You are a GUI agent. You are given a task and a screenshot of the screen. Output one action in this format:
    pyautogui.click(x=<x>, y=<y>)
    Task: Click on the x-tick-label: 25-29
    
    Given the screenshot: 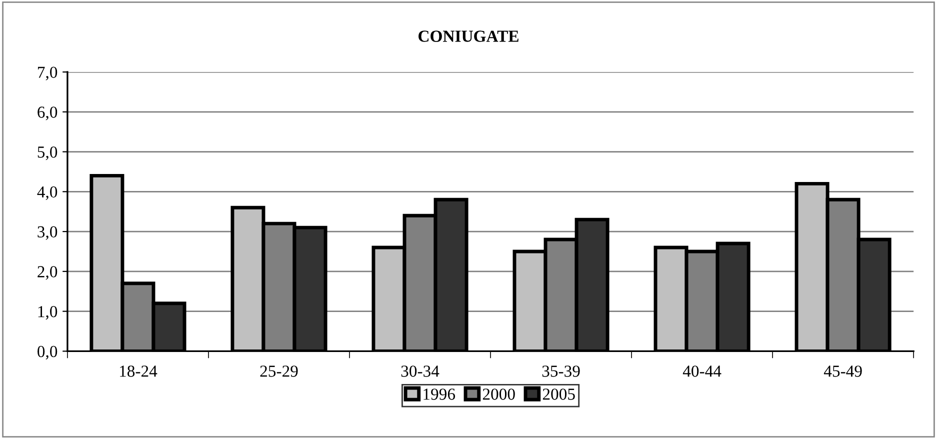 What is the action you would take?
    pyautogui.click(x=279, y=371)
    